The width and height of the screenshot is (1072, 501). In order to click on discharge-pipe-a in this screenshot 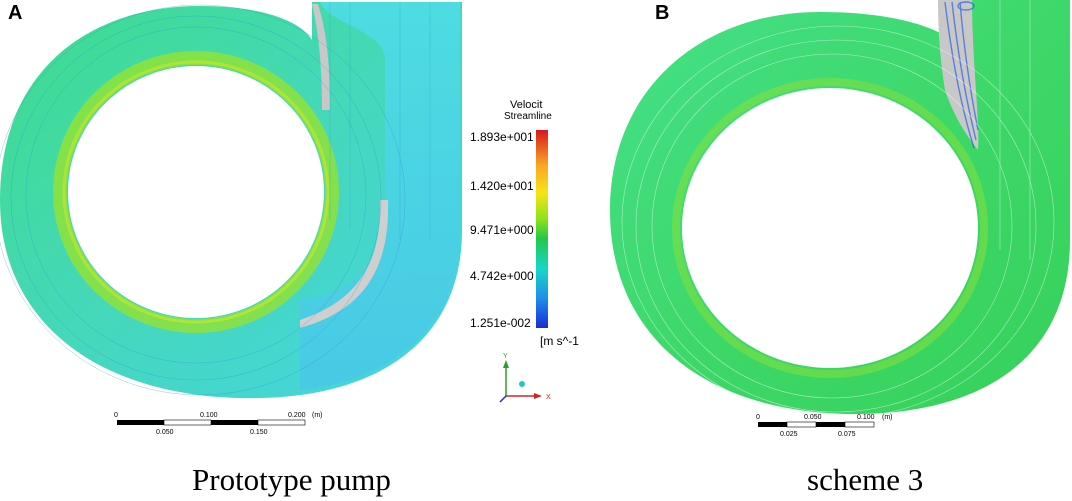, I will do `click(380, 196)`.